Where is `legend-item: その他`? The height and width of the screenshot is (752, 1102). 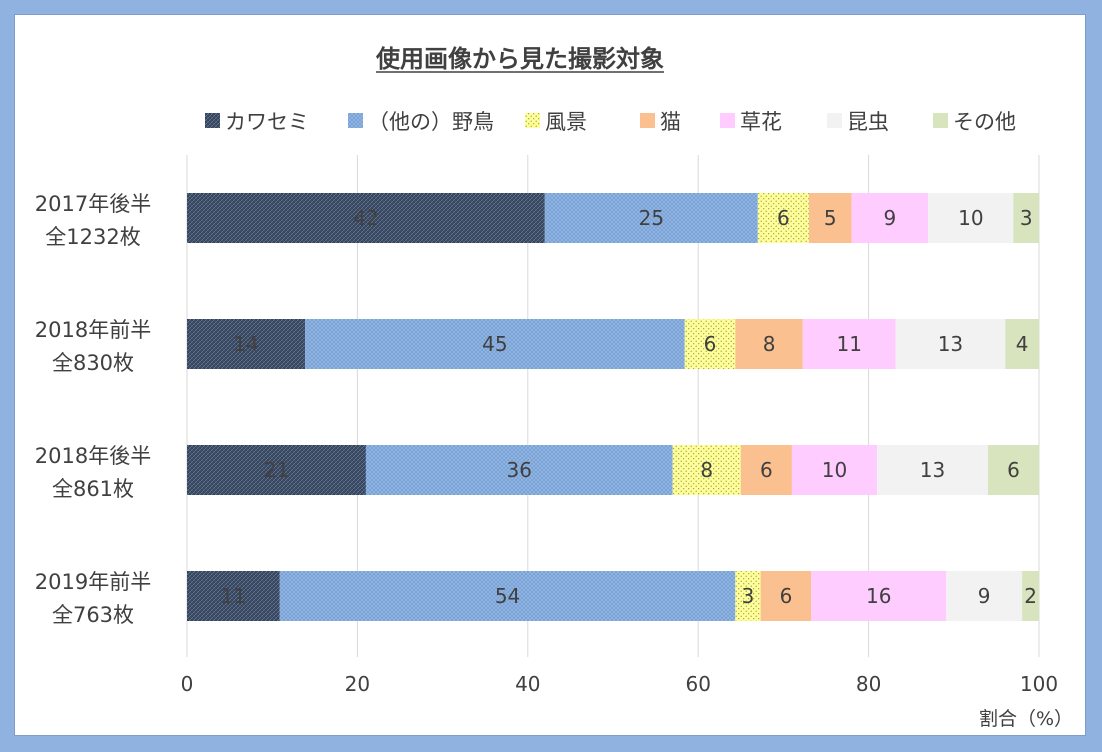
legend-item: その他 is located at coordinates (974, 122).